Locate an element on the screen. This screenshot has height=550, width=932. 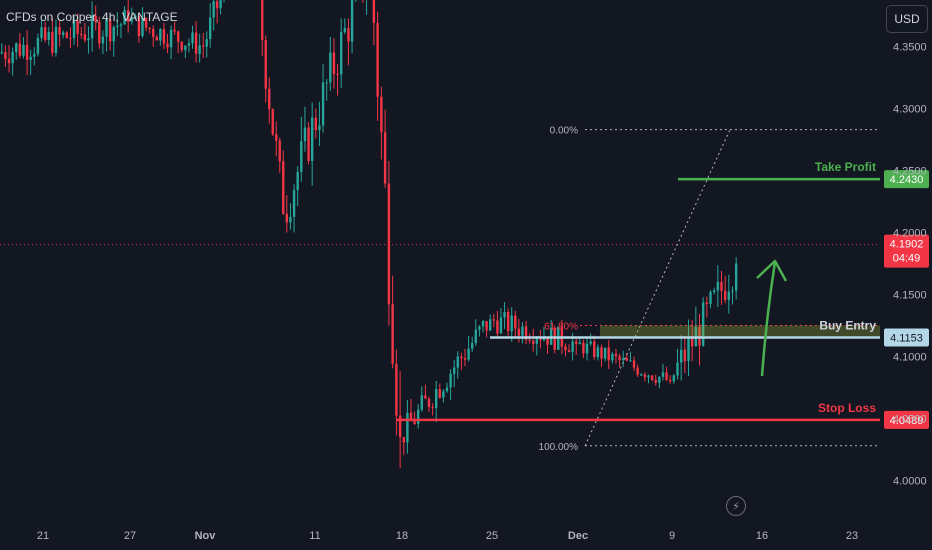
take-profit-label: Take Profit is located at coordinates (845, 167).